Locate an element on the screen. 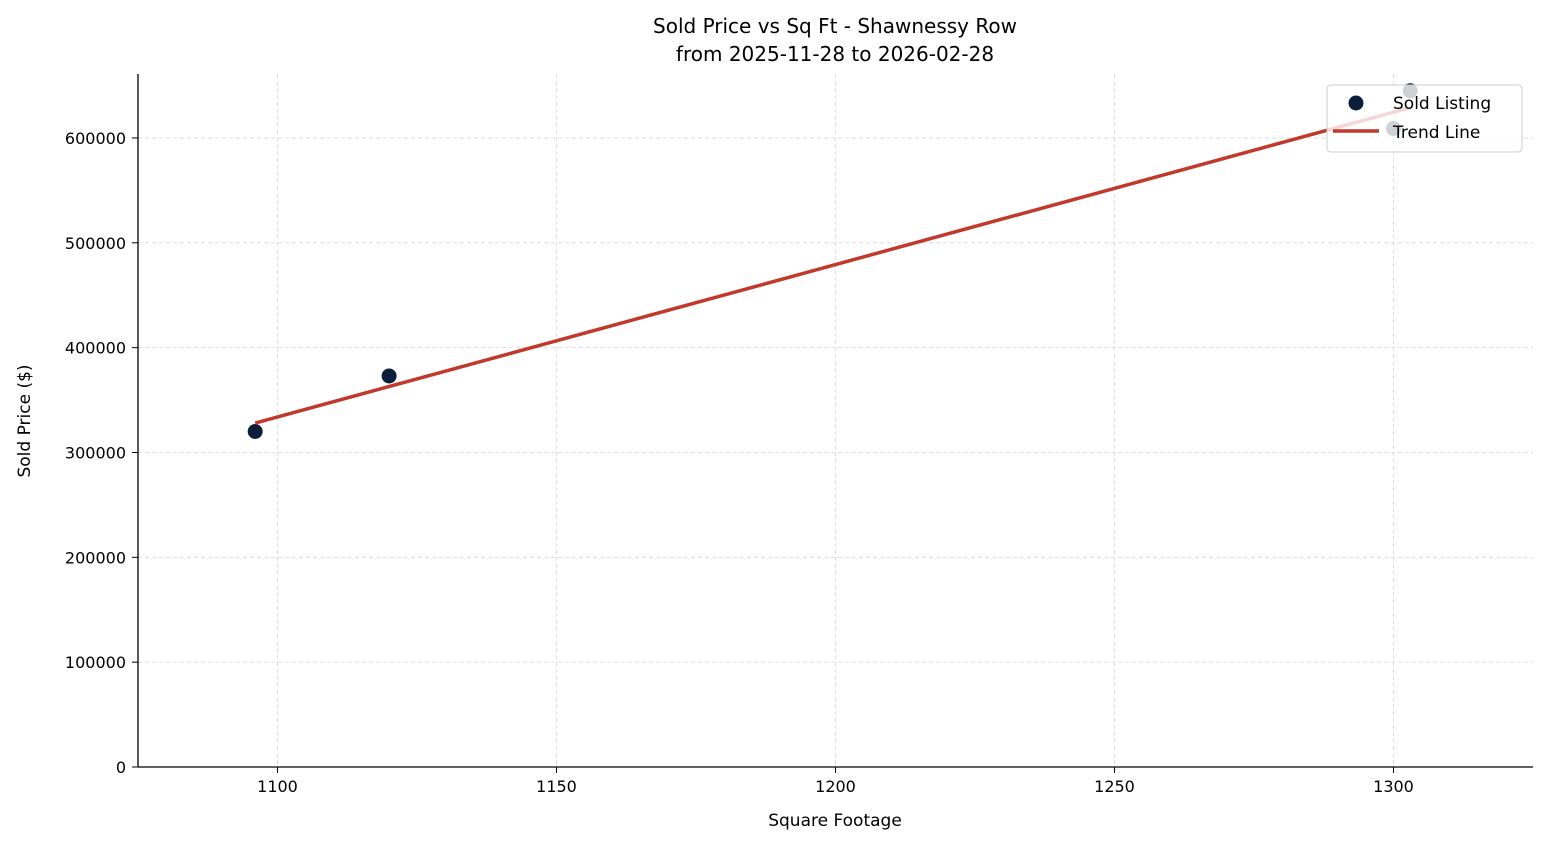 The width and height of the screenshot is (1547, 845). x-tick-label: 1300 is located at coordinates (1393, 786).